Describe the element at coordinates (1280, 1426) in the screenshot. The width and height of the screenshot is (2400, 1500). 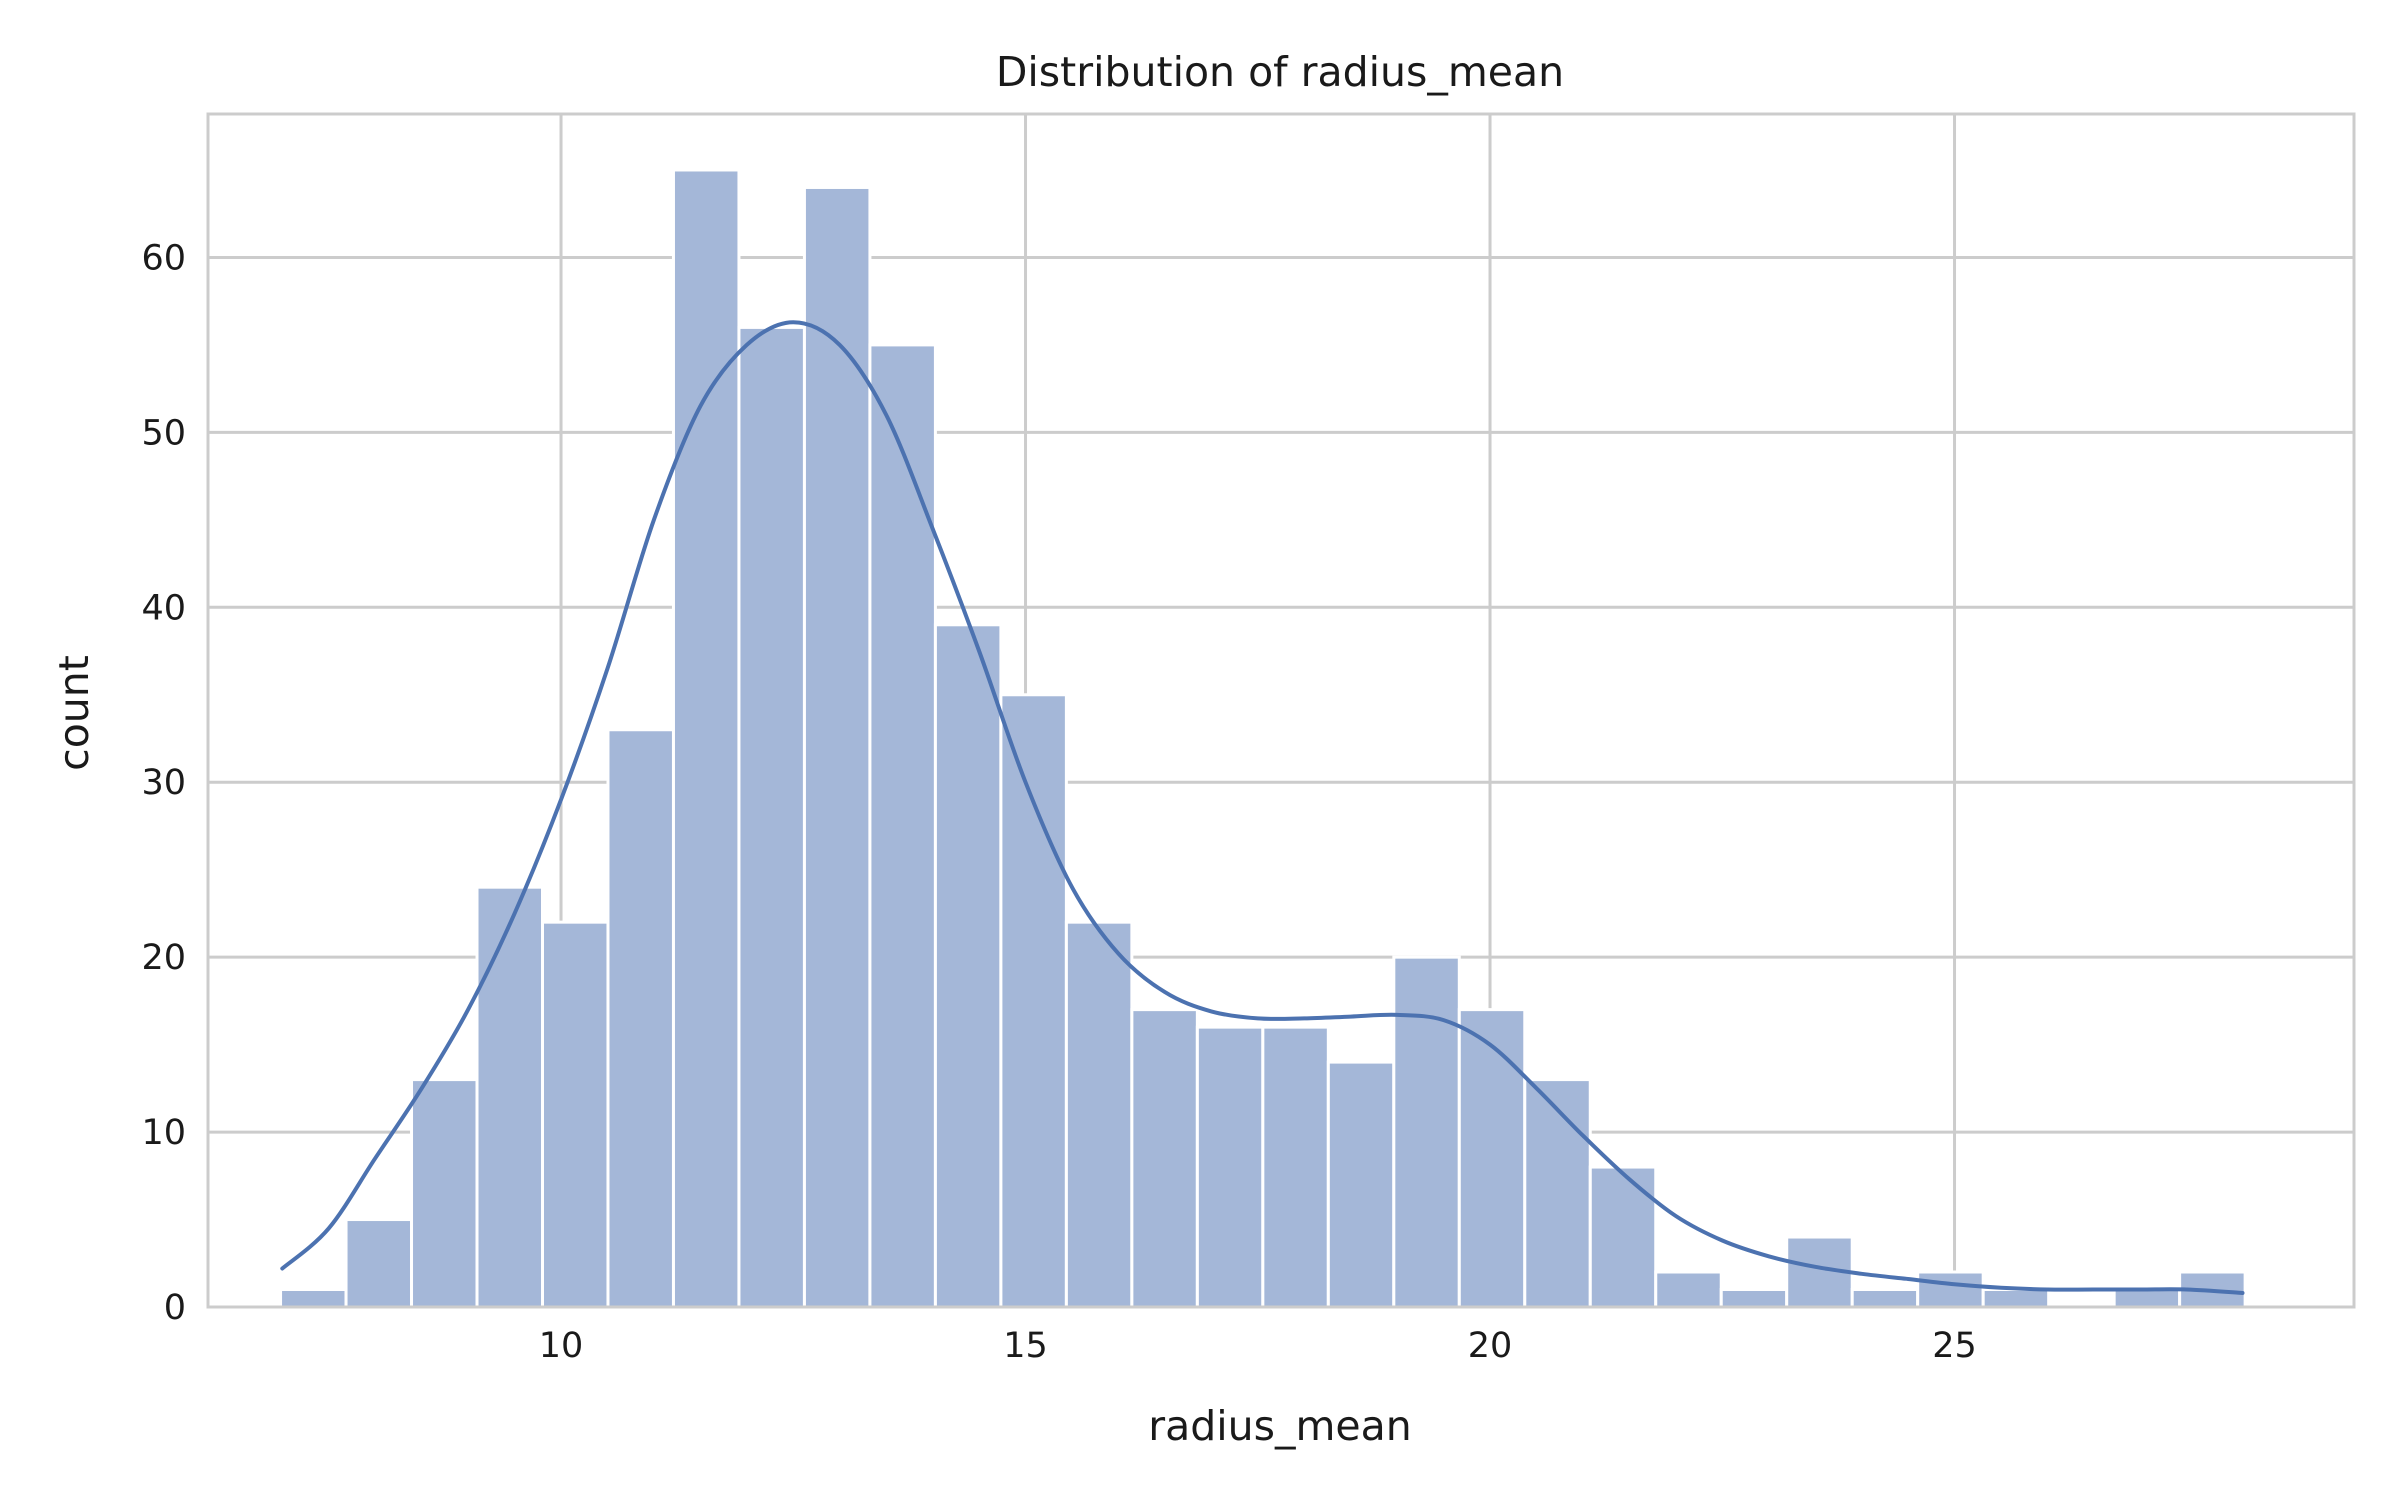
I see `x-axis-label: radius_mean` at that location.